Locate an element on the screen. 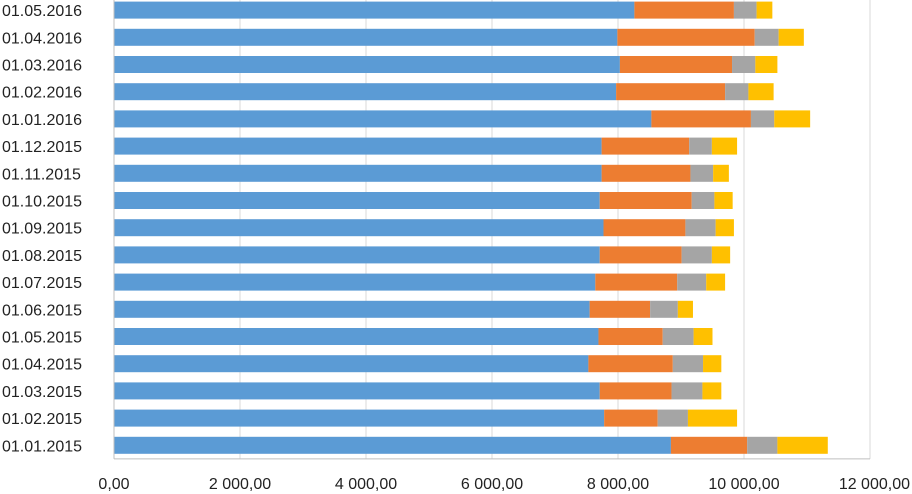 The image size is (912, 494). category-label-01.02.2015: 01.02.2015 is located at coordinates (42, 419).